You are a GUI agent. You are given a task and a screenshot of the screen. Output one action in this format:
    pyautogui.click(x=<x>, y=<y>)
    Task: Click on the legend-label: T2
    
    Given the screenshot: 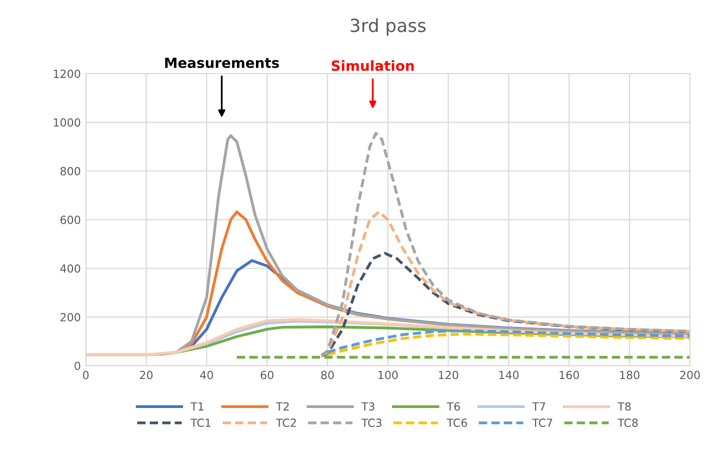 What is the action you would take?
    pyautogui.click(x=282, y=406)
    